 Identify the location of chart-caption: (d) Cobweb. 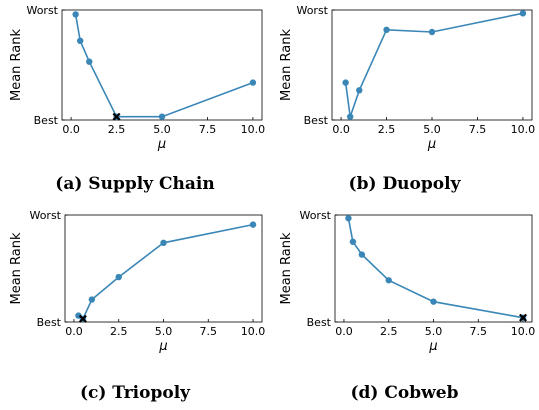
(404, 393).